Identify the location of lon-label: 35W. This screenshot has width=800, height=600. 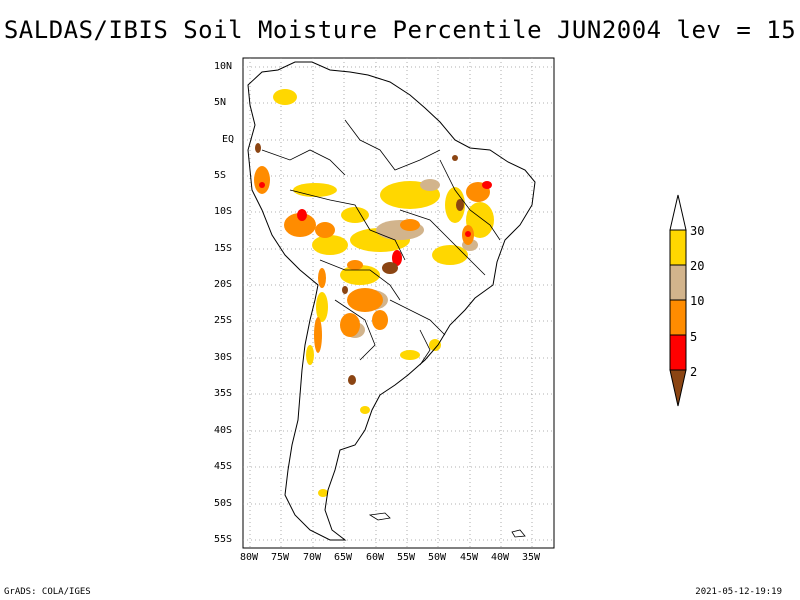
(531, 557).